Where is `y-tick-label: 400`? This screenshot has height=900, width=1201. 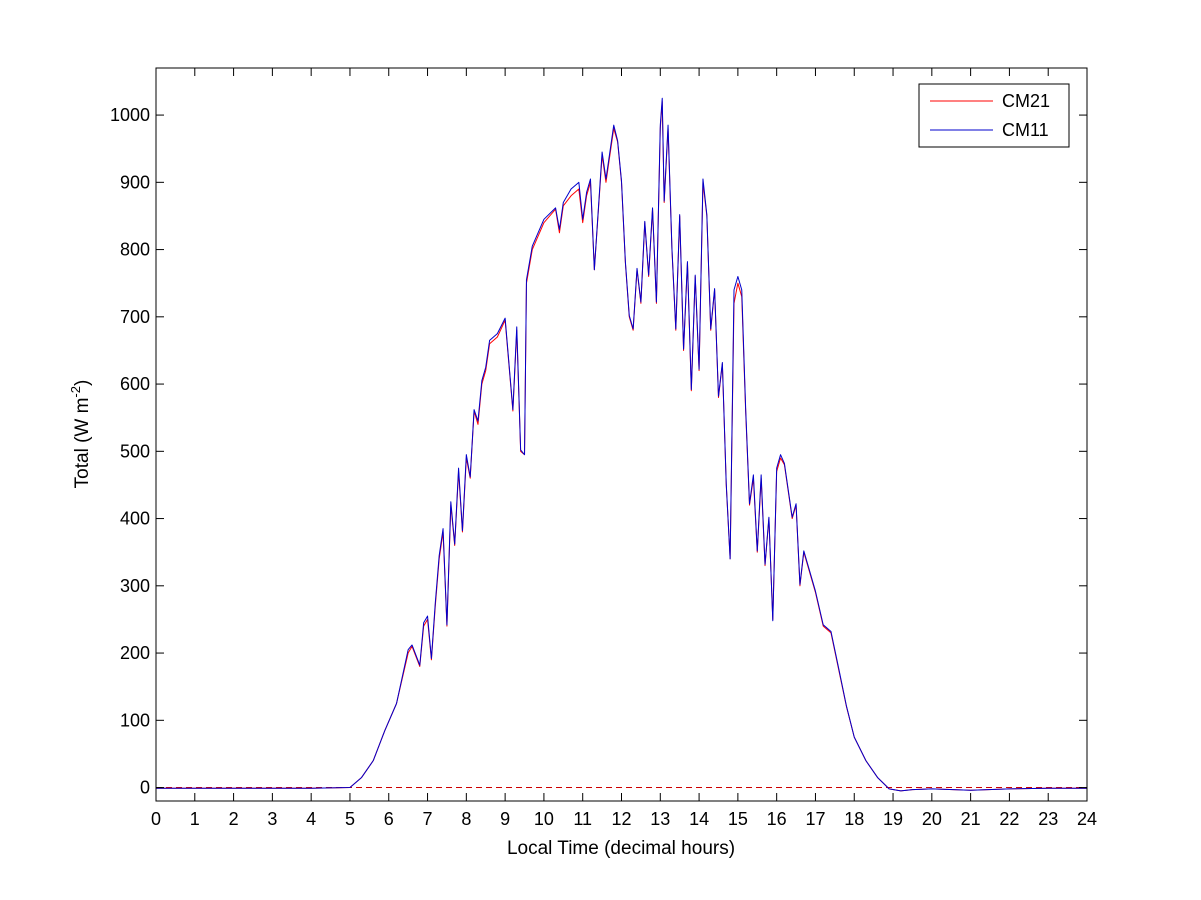 y-tick-label: 400 is located at coordinates (135, 519).